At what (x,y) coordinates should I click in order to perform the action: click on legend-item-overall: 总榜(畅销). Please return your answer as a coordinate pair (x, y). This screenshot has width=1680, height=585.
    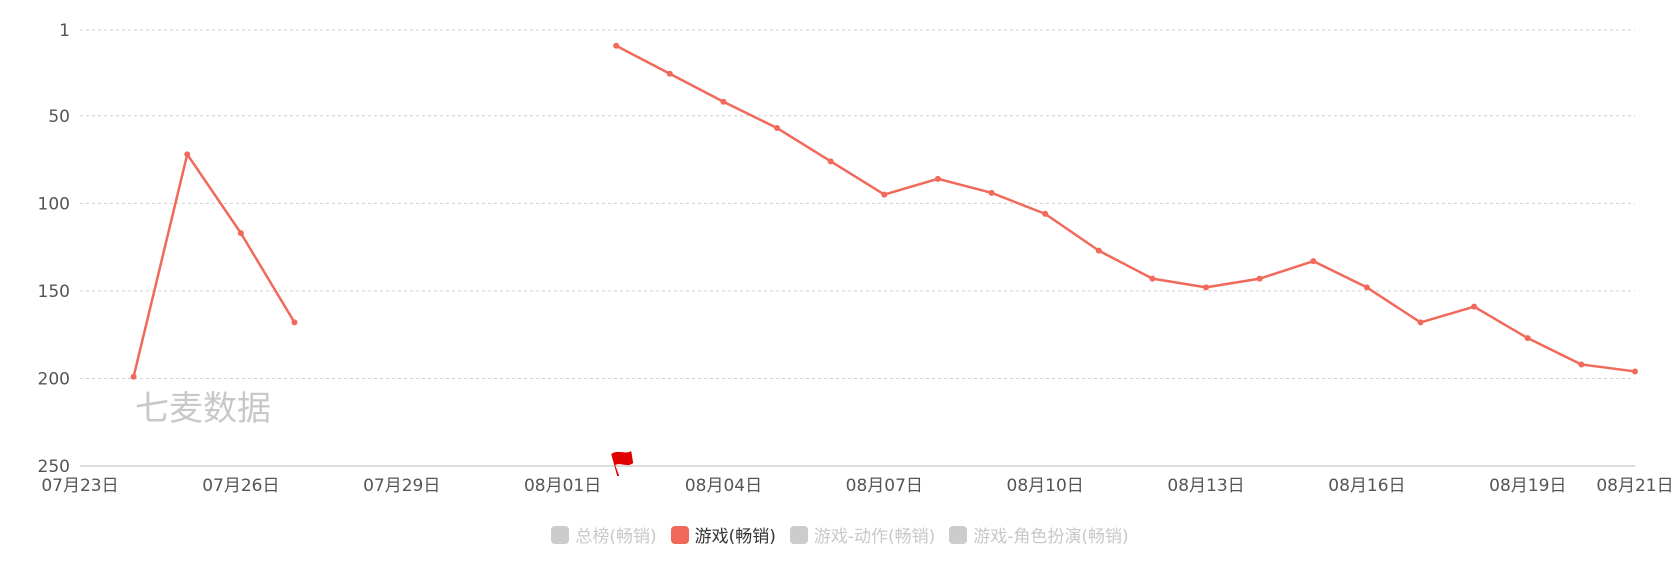
    Looking at the image, I should click on (604, 534).